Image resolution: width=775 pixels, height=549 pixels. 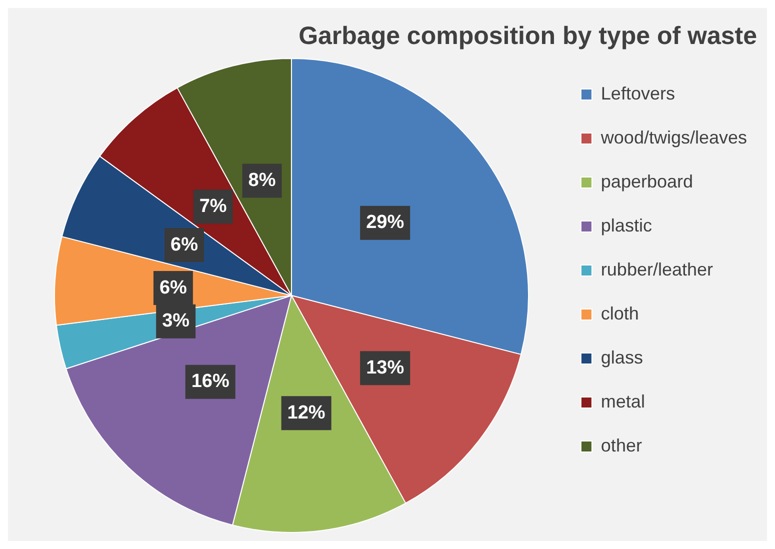 I want to click on data-label: 16%, so click(x=210, y=381).